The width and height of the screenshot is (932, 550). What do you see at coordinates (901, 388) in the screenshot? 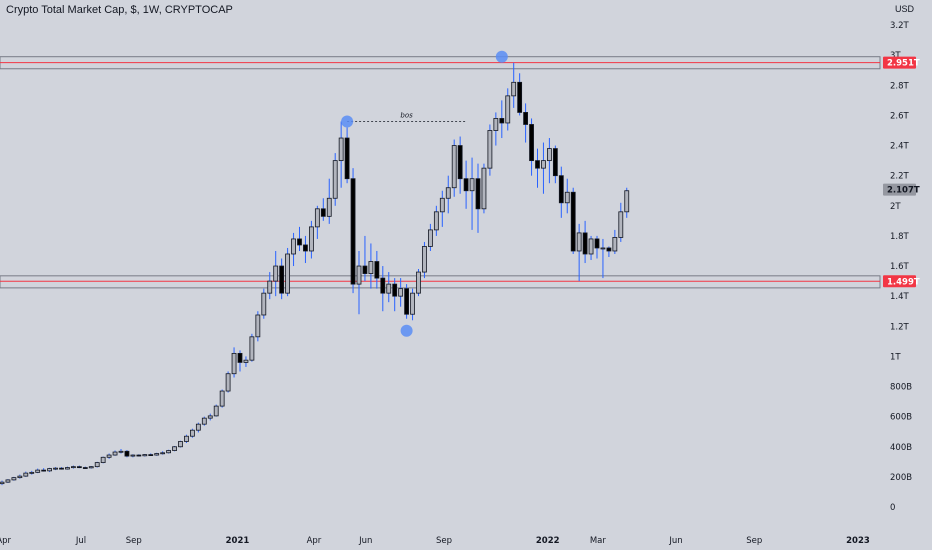
I see `price-tick-label: 800B` at bounding box center [901, 388].